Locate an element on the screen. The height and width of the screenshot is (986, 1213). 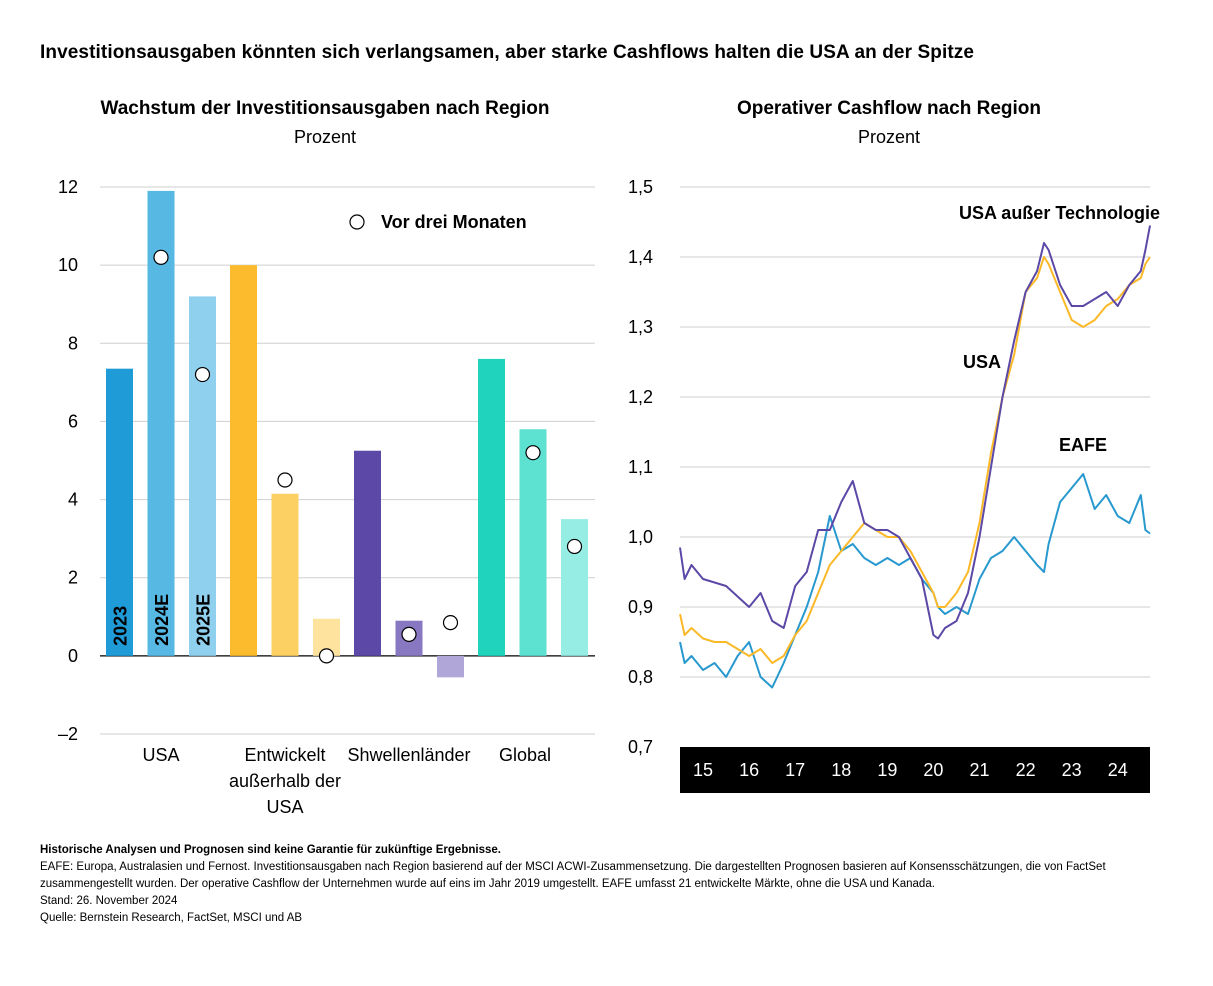
bar-year-label: 2024E is located at coordinates (162, 620).